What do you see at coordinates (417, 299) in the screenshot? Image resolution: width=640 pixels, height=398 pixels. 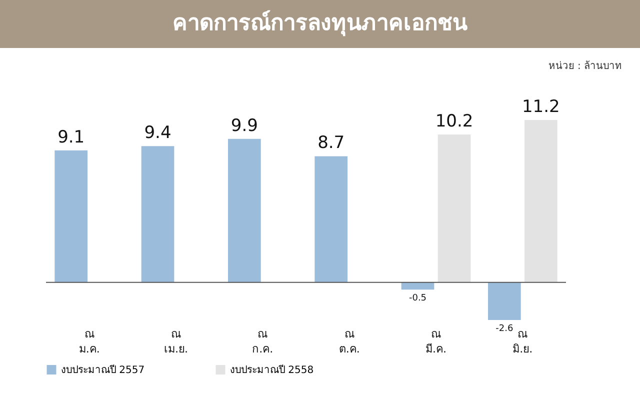 I see `data-label: -0.5` at bounding box center [417, 299].